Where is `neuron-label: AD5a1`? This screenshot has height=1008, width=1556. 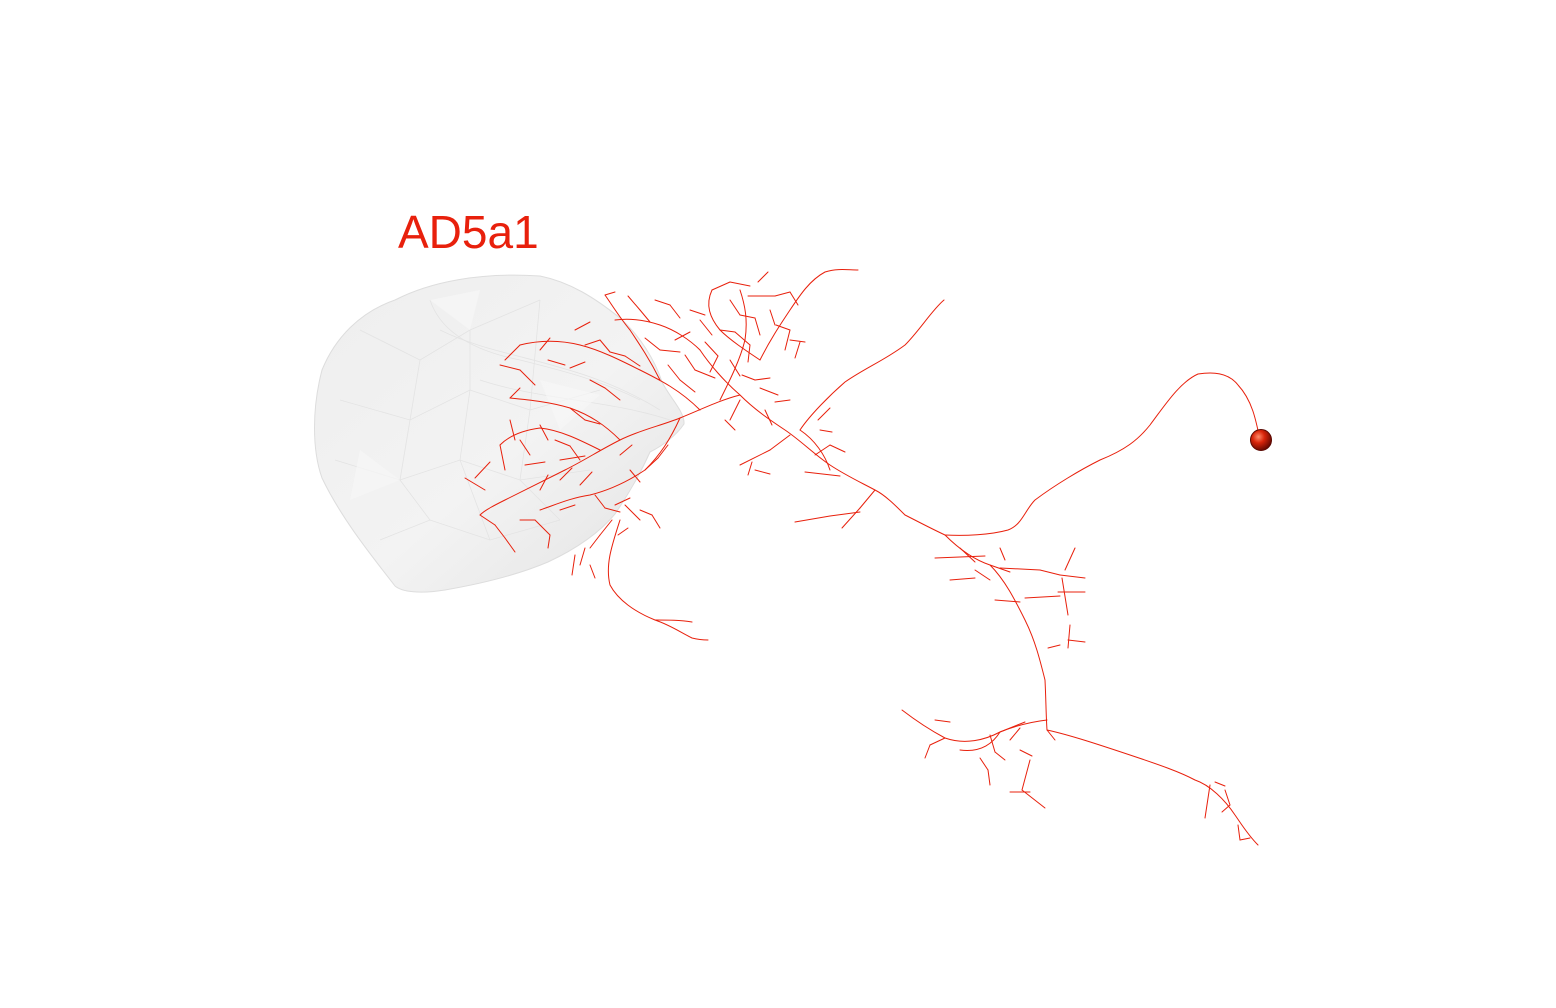
neuron-label: AD5a1 is located at coordinates (468, 232).